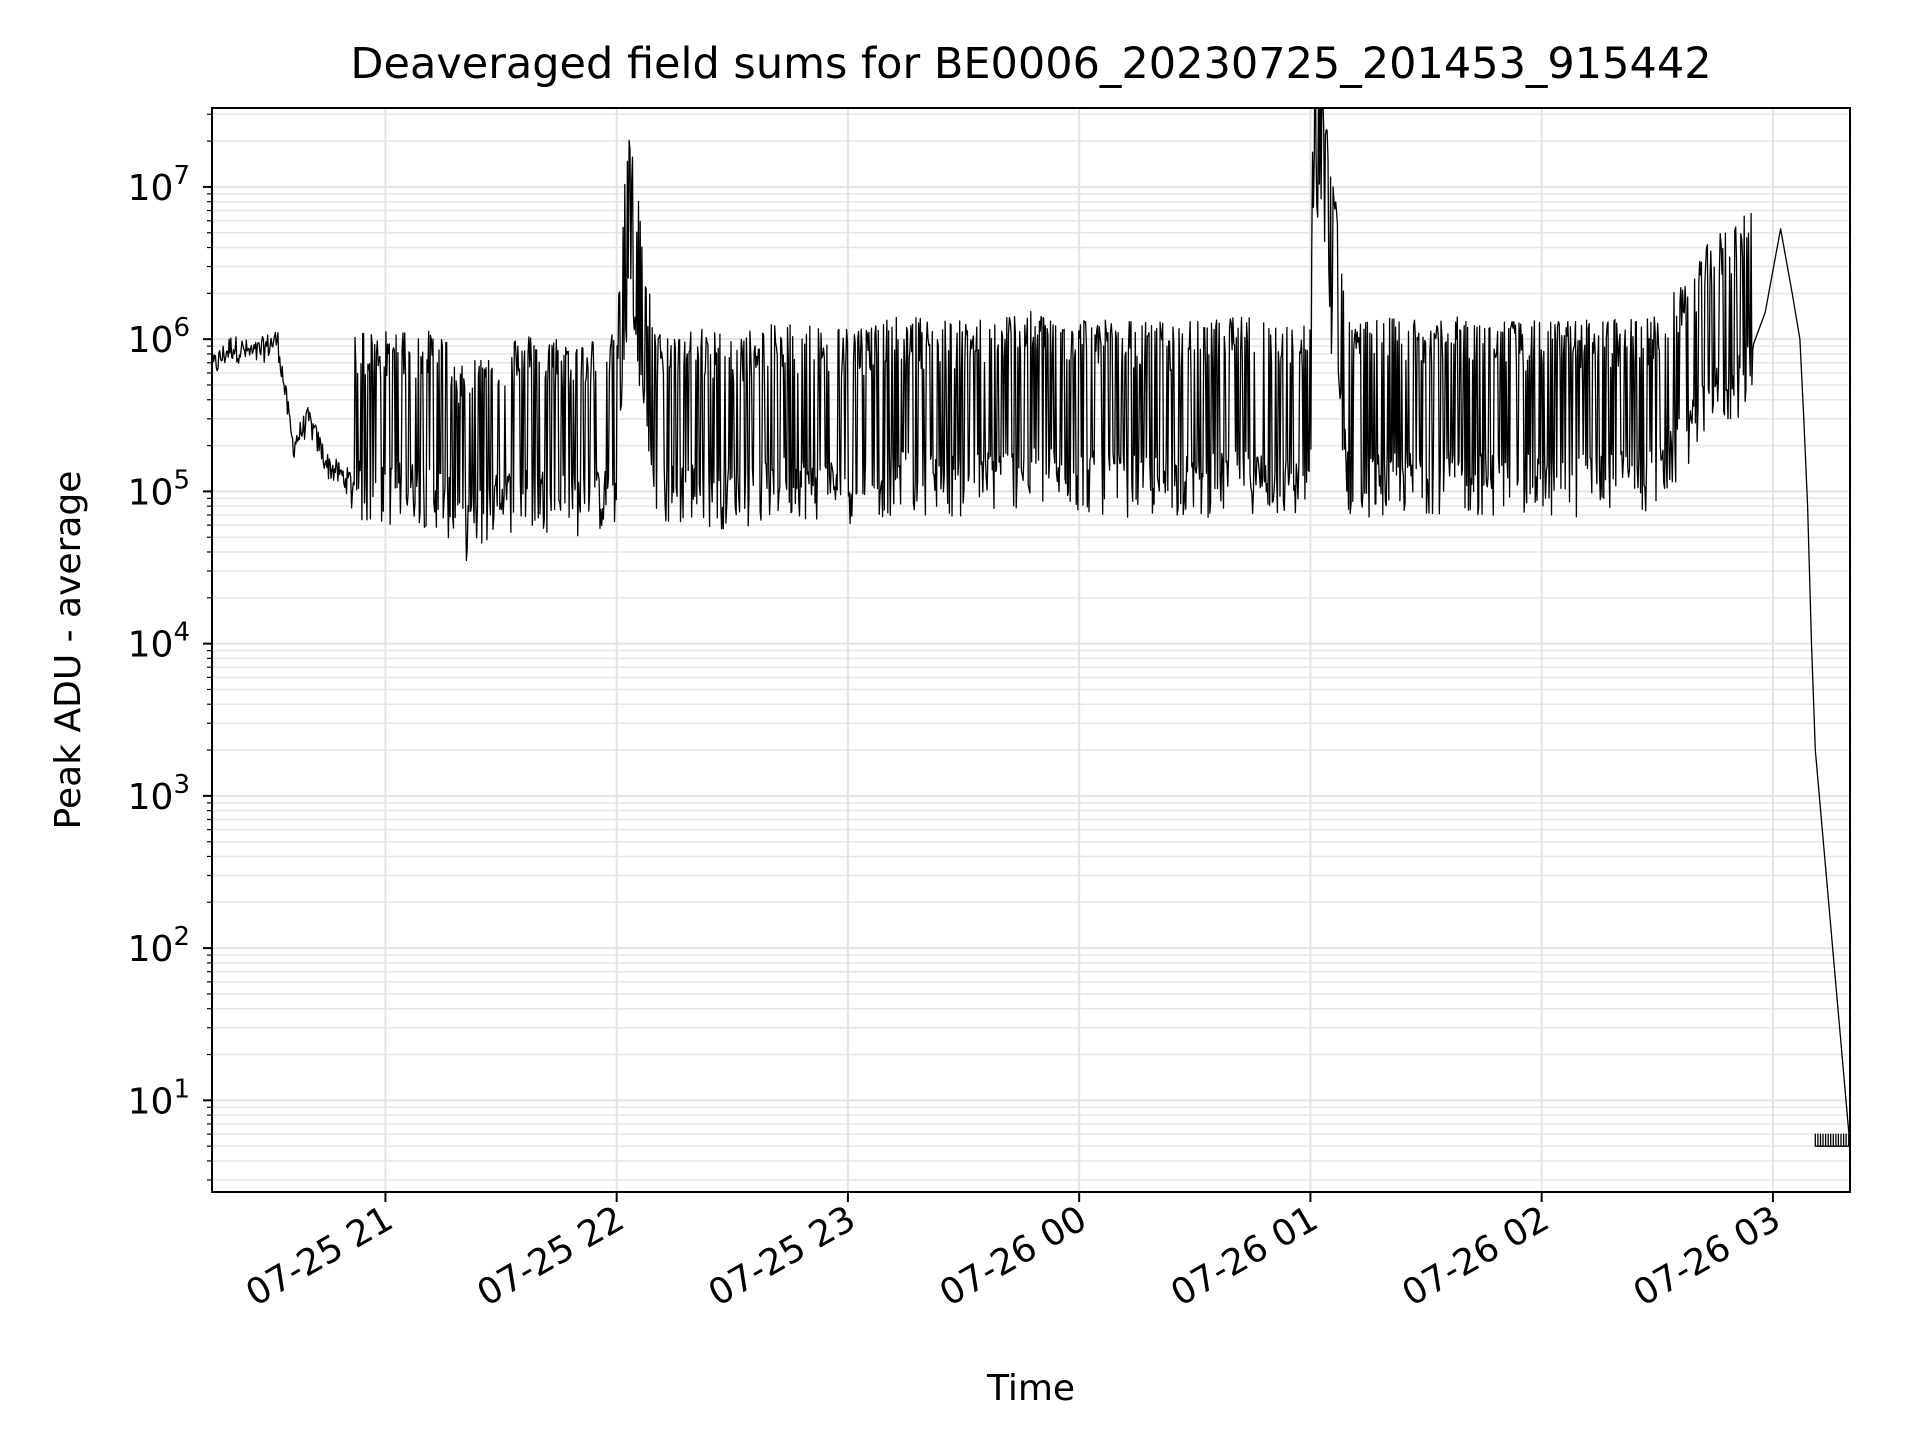  Describe the element at coordinates (159, 337) in the screenshot. I see `y-tick-label: 10⁶` at that location.